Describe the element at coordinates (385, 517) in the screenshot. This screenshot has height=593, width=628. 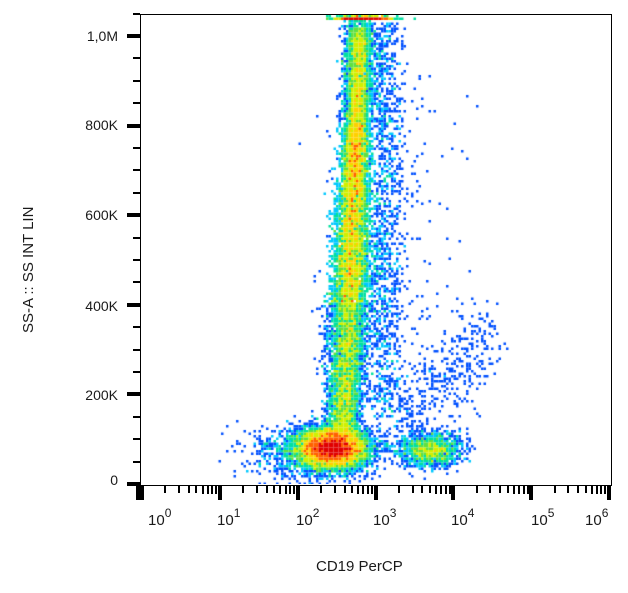
I see `x-tick-label-10e3: 10³` at that location.